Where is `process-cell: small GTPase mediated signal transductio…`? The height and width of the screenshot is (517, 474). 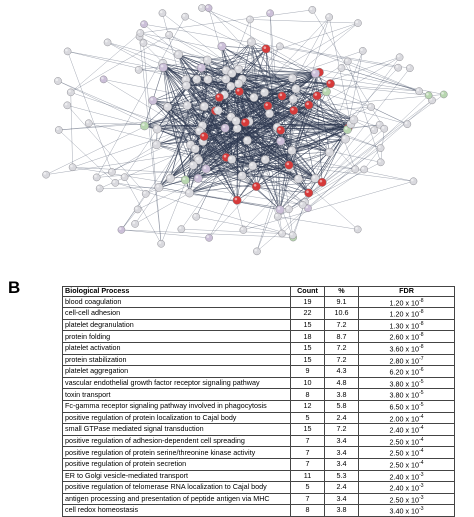
process-cell: small GTPase mediated signal transductio… is located at coordinates (177, 430).